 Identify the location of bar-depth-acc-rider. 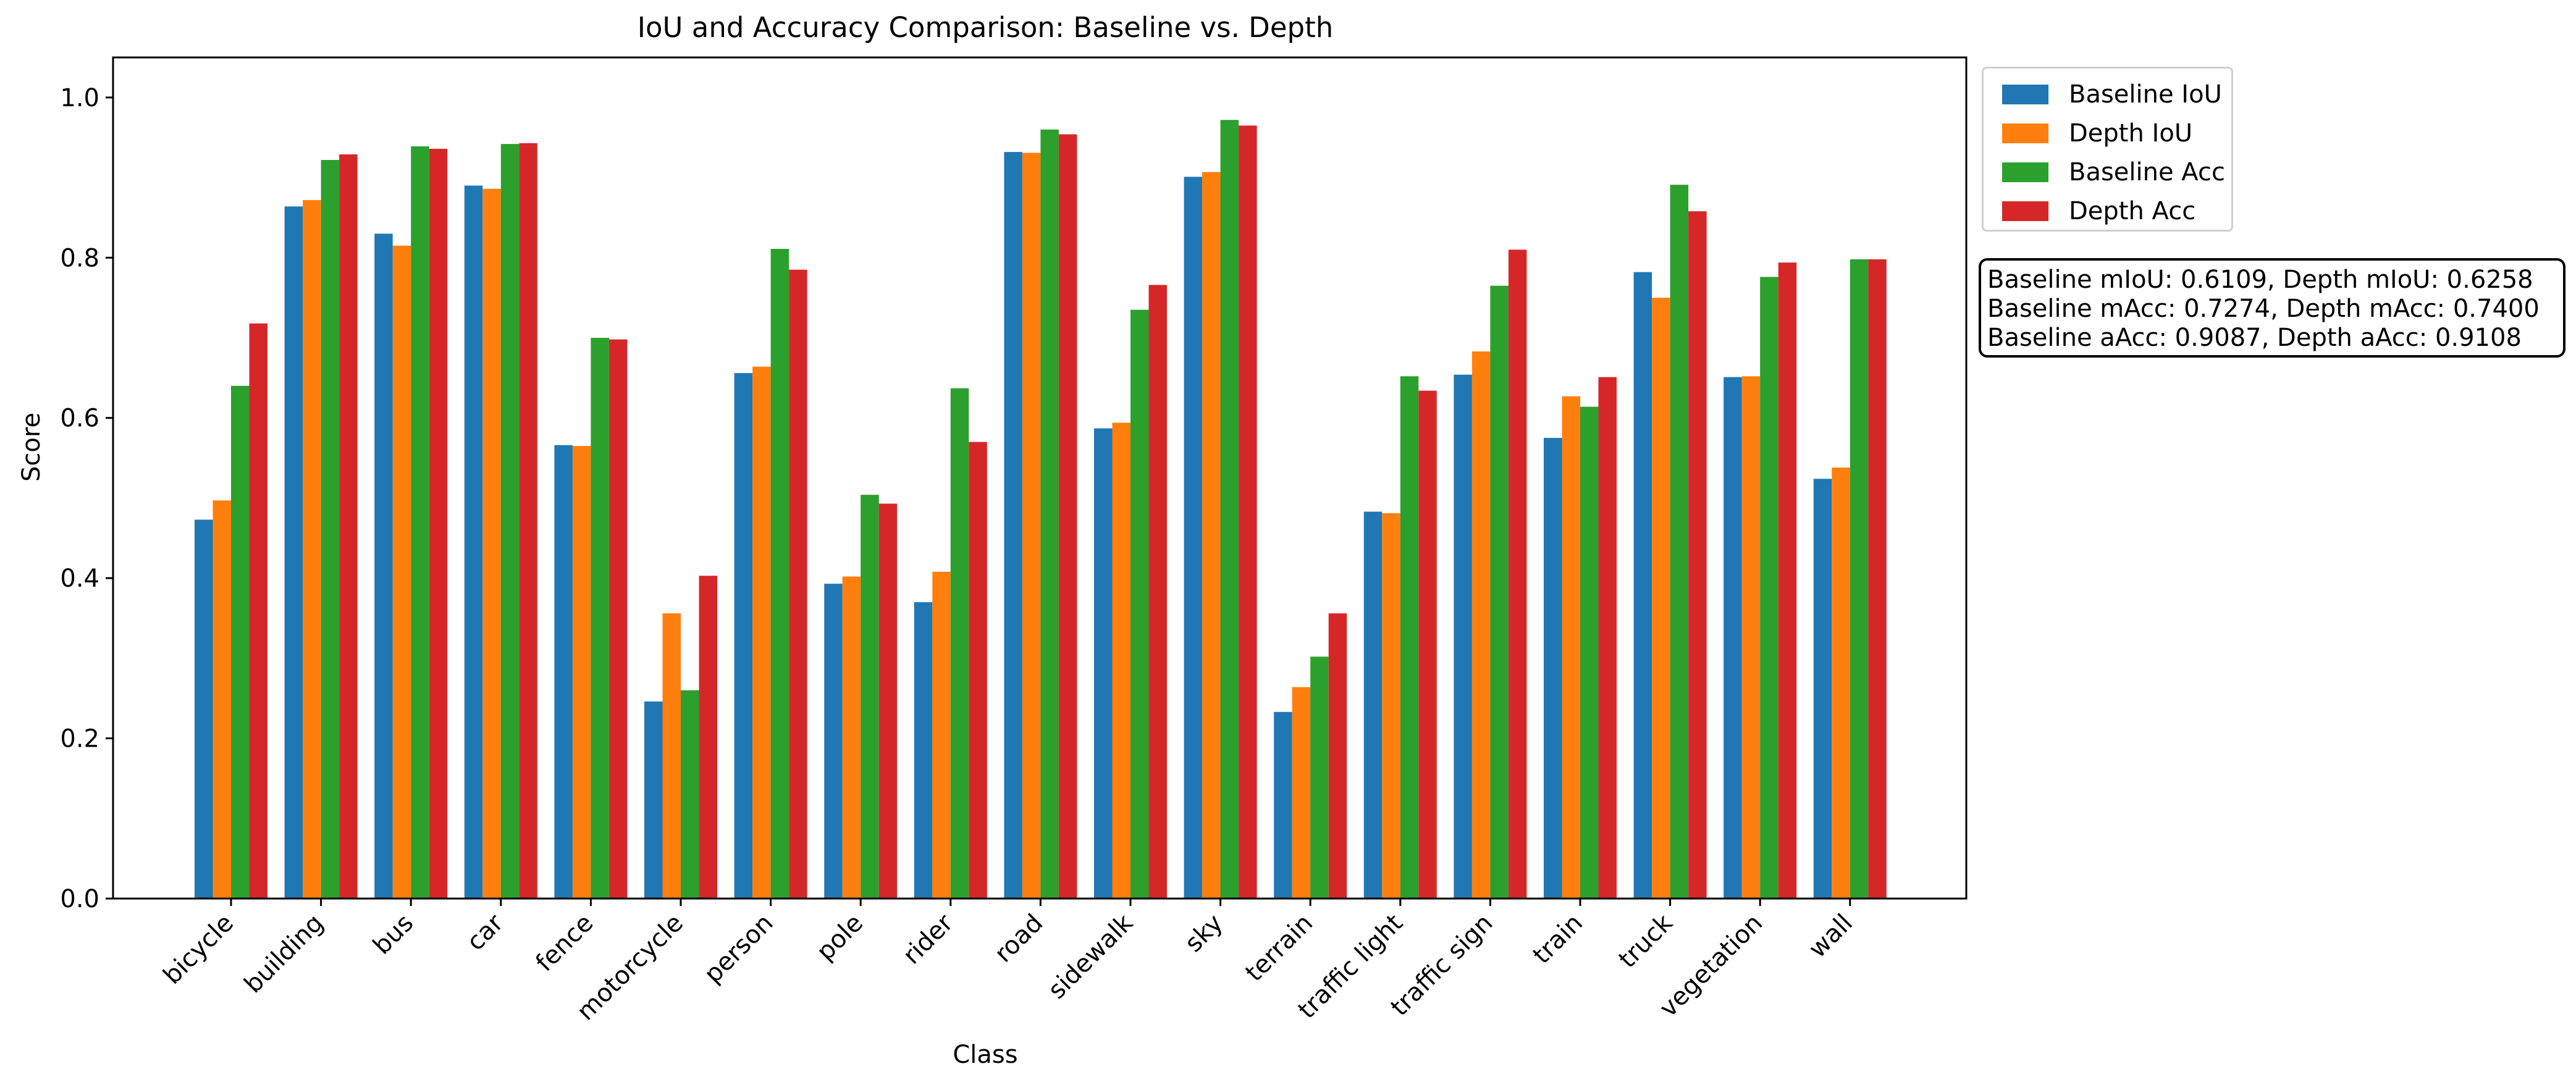
(978, 670).